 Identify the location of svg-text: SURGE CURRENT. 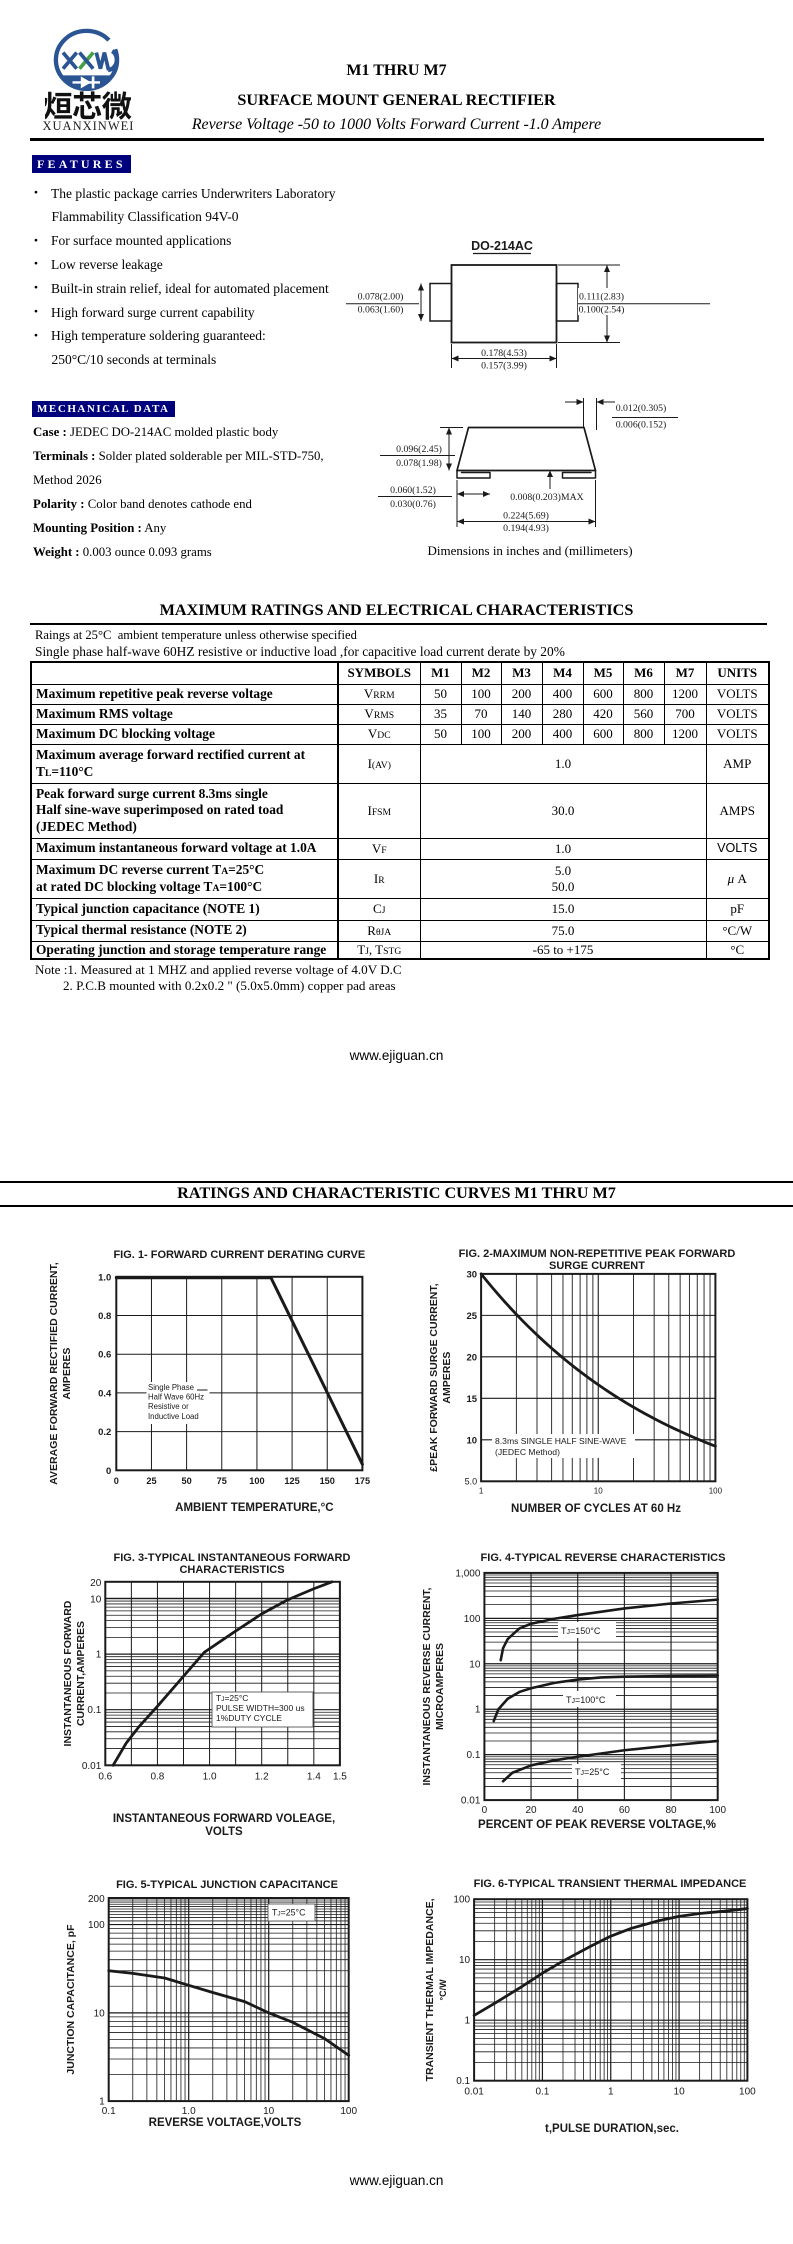
(597, 1266).